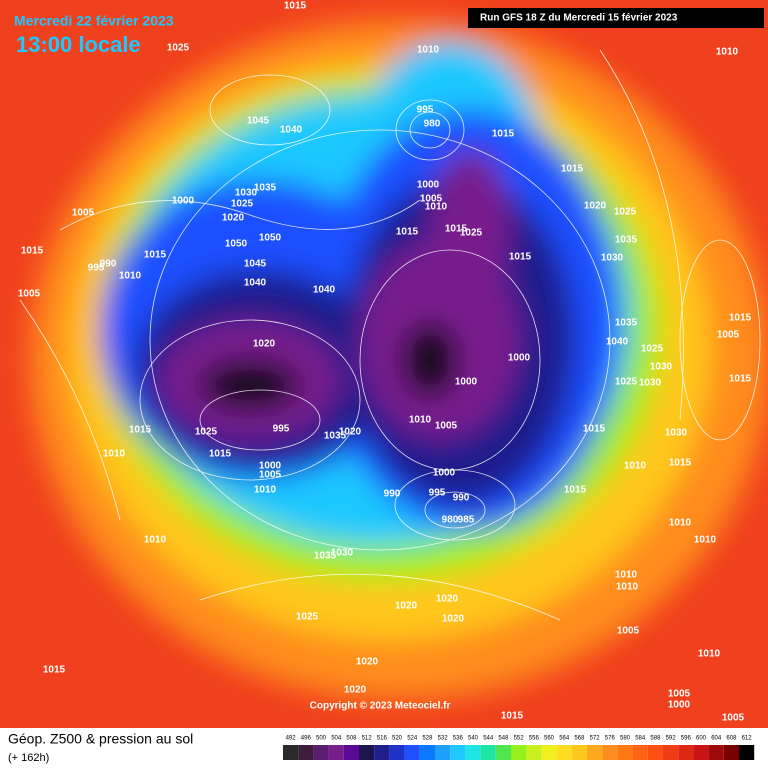 This screenshot has height=768, width=768. What do you see at coordinates (458, 739) in the screenshot?
I see `scale-label: 536` at bounding box center [458, 739].